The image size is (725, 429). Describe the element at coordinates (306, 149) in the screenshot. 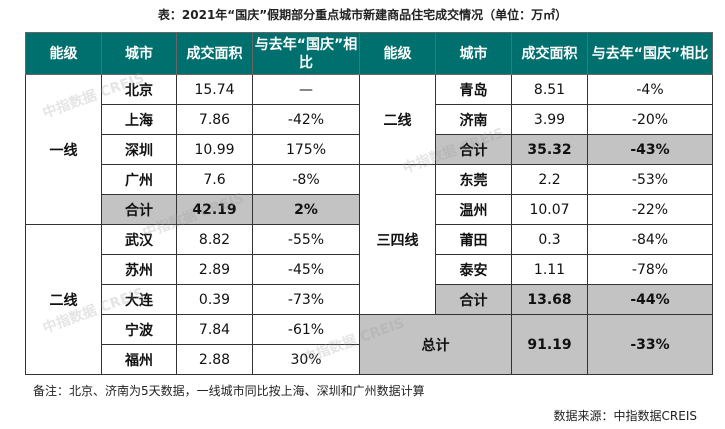

I see `table-cell: 175%` at that location.